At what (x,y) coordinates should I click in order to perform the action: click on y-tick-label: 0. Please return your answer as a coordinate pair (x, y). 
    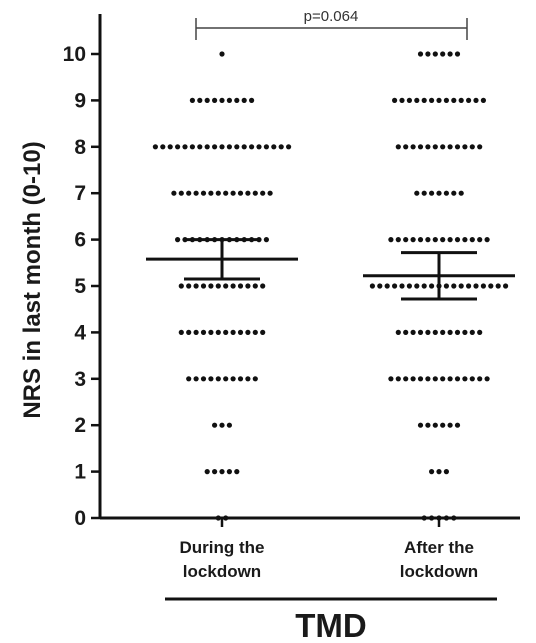
    Looking at the image, I should click on (80, 518).